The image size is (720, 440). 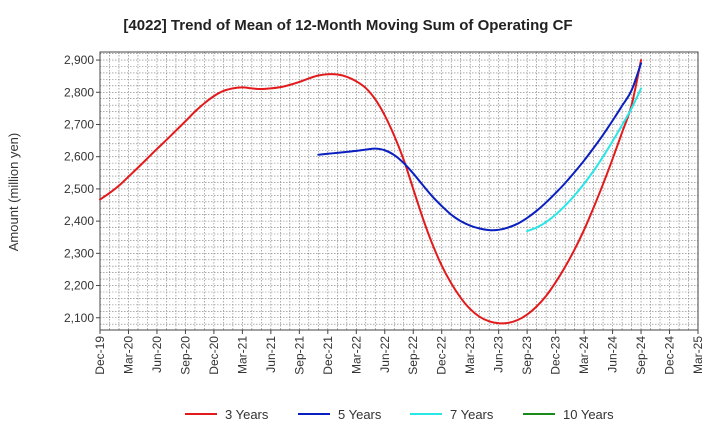 I want to click on x-tick-label: Jun-20, so click(x=157, y=354).